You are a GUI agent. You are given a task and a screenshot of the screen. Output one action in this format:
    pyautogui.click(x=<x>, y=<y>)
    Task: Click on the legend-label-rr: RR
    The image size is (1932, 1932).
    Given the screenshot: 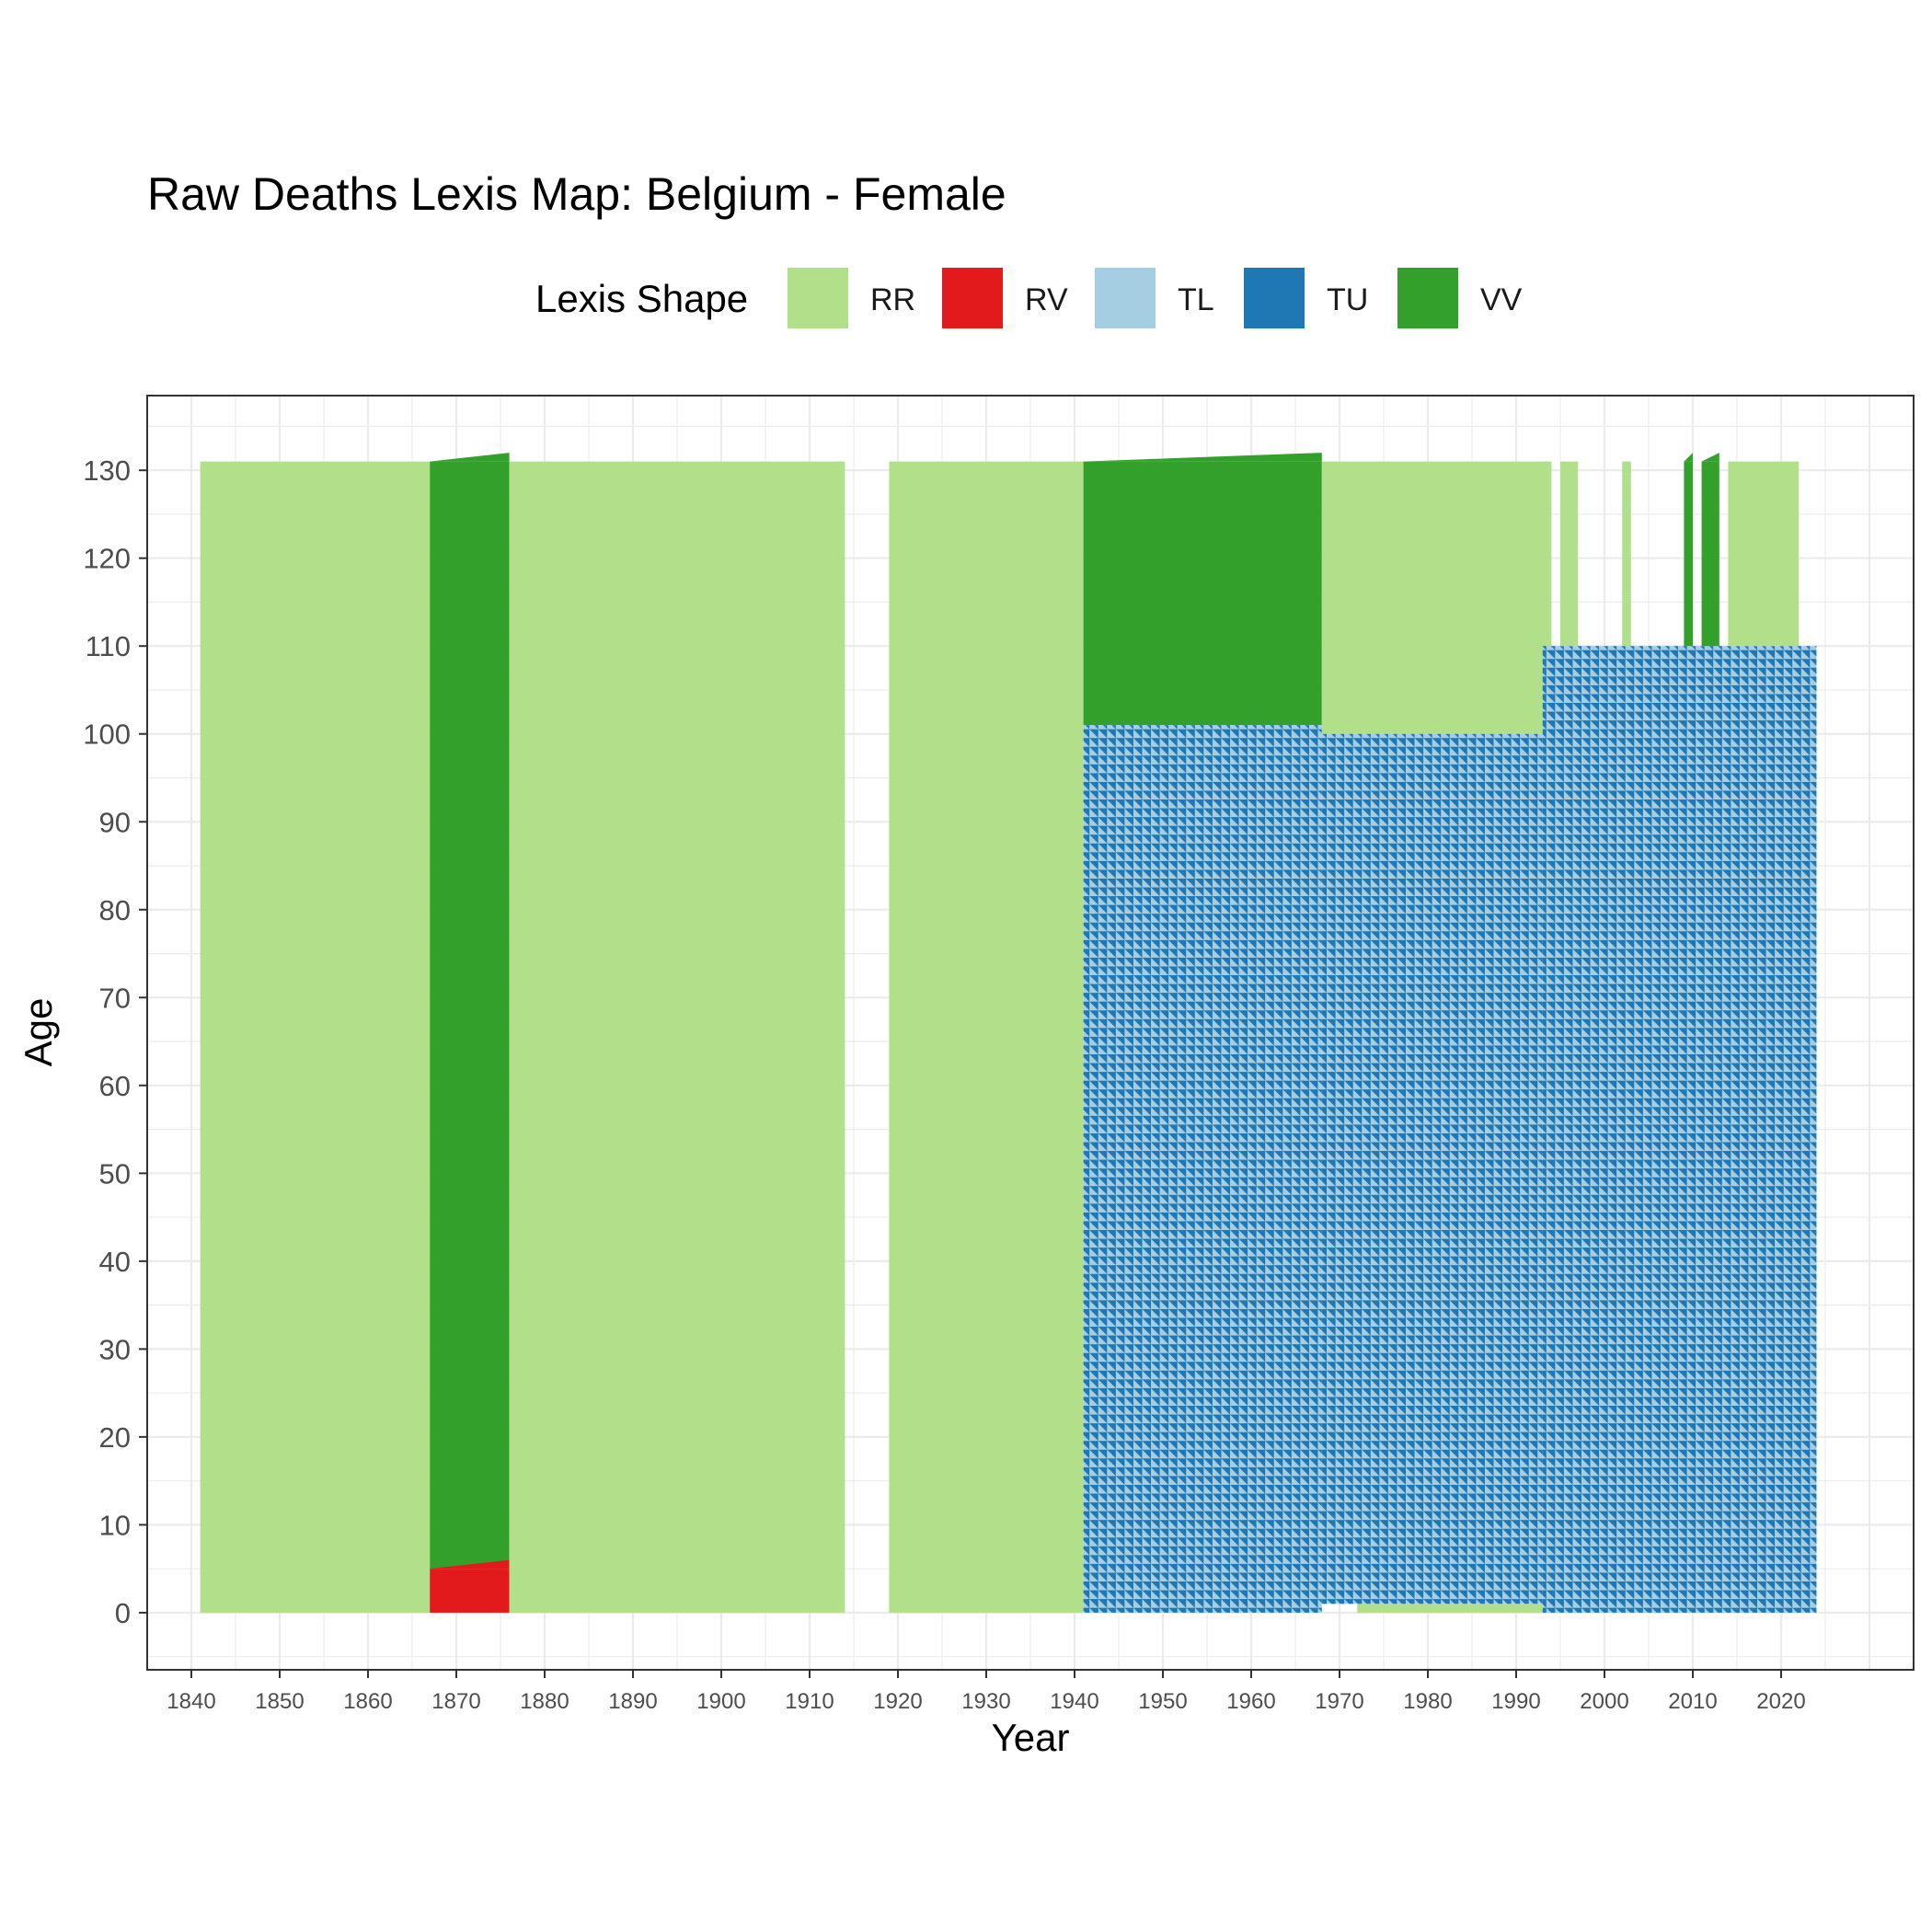 What is the action you would take?
    pyautogui.click(x=892, y=299)
    